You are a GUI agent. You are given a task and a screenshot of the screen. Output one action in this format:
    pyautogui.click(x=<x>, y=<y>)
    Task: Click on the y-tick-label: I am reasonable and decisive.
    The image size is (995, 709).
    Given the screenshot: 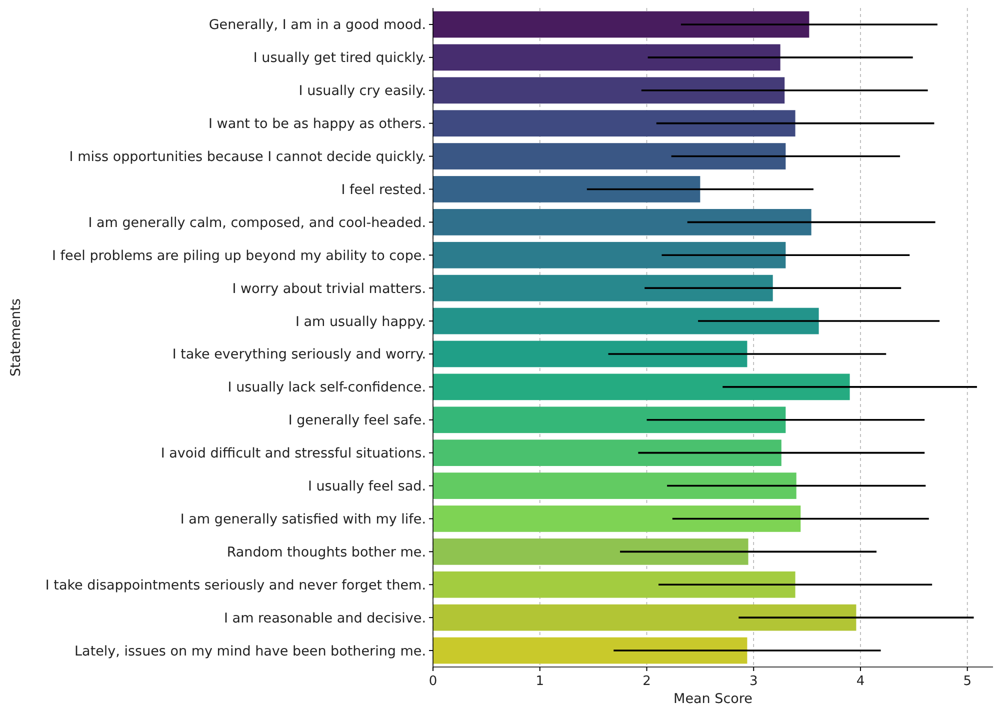 What is the action you would take?
    pyautogui.click(x=325, y=618)
    